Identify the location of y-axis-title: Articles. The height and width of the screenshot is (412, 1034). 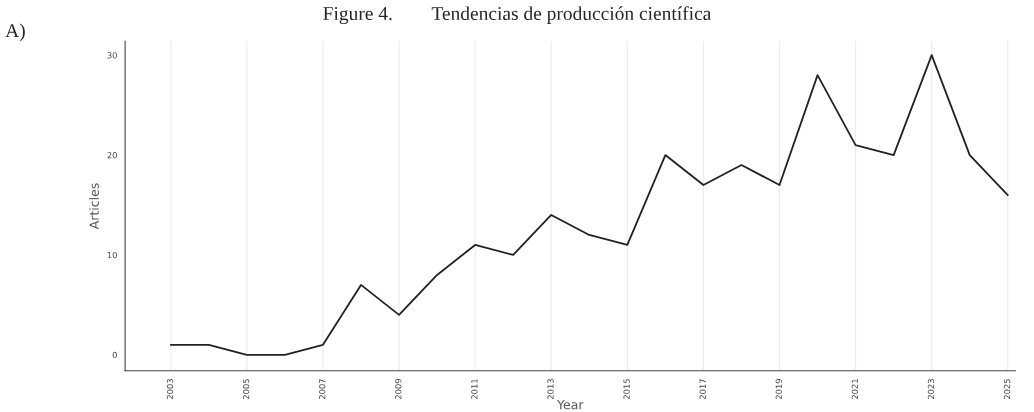
(94, 206).